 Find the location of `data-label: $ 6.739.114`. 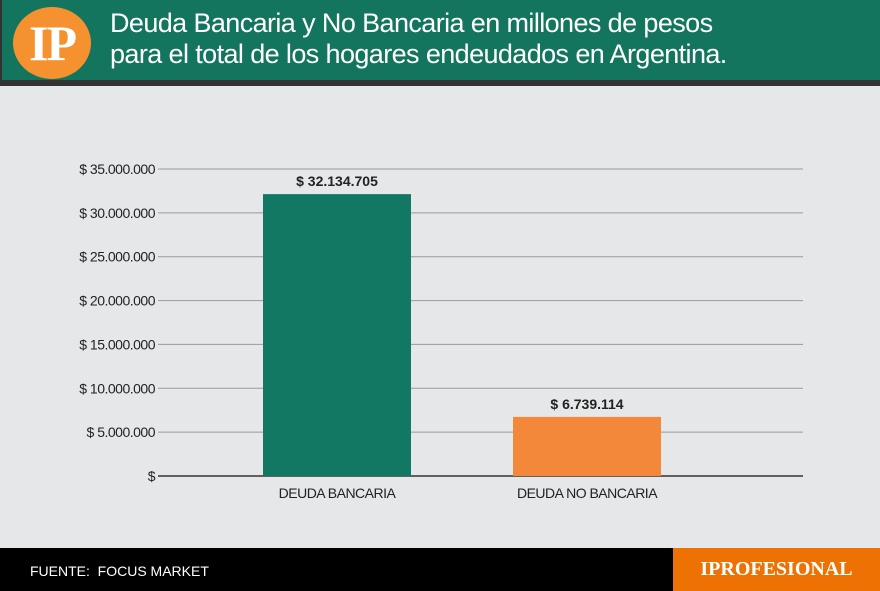

data-label: $ 6.739.114 is located at coordinates (586, 404).